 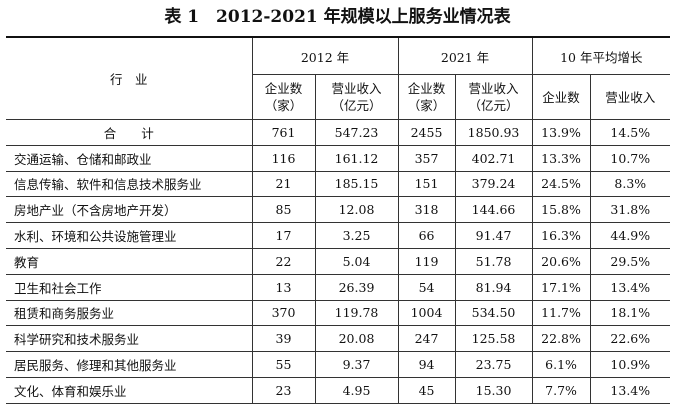 What do you see at coordinates (630, 235) in the screenshot?
I see `value-cell: 44.9%` at bounding box center [630, 235].